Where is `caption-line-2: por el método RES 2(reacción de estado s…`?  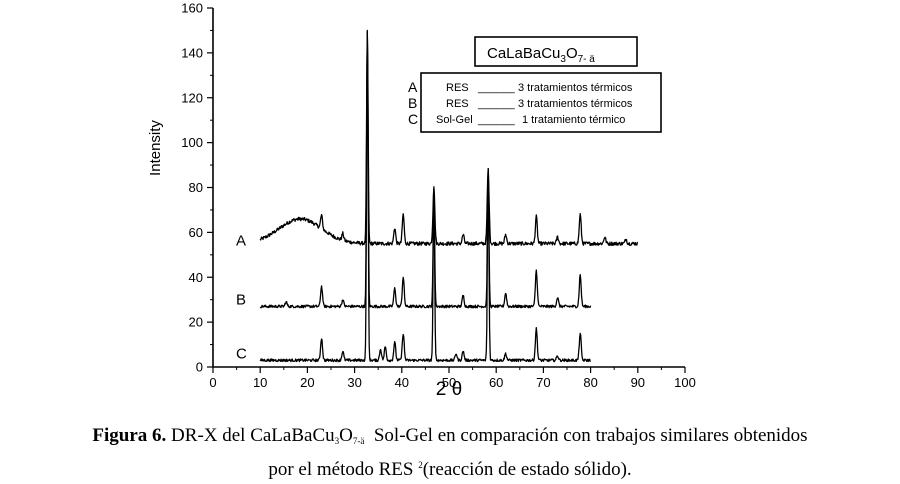 caption-line-2: por el método RES 2(reacción de estado s… is located at coordinates (450, 467).